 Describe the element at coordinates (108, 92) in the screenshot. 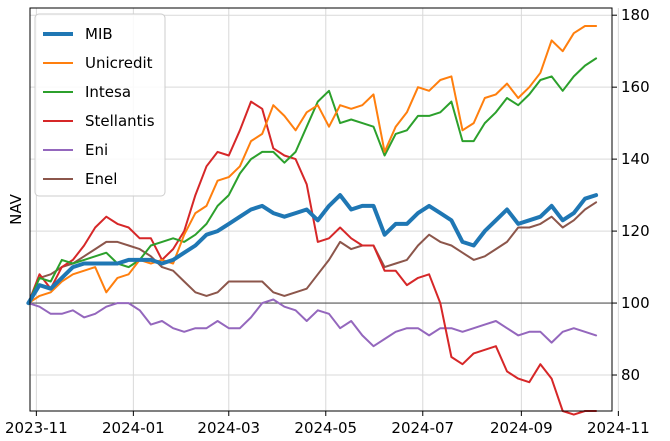

I see `legend-label-intesa: Intesa` at that location.